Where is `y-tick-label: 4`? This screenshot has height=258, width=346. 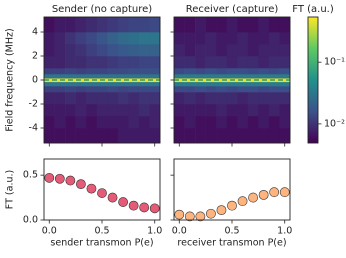 y-tick-label: 4 is located at coordinates (35, 32).